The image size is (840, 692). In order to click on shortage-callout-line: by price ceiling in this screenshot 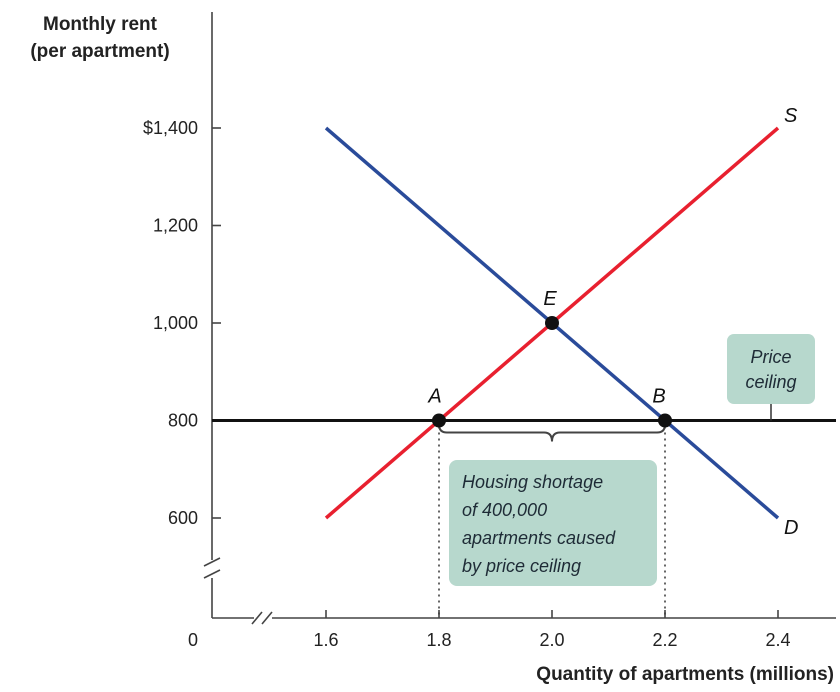, I will do `click(521, 566)`.